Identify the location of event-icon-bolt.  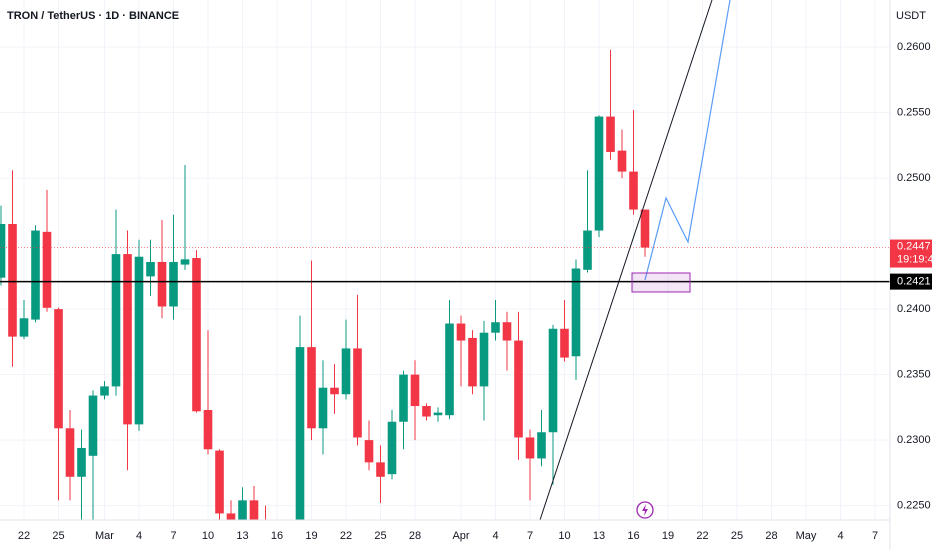
(645, 510).